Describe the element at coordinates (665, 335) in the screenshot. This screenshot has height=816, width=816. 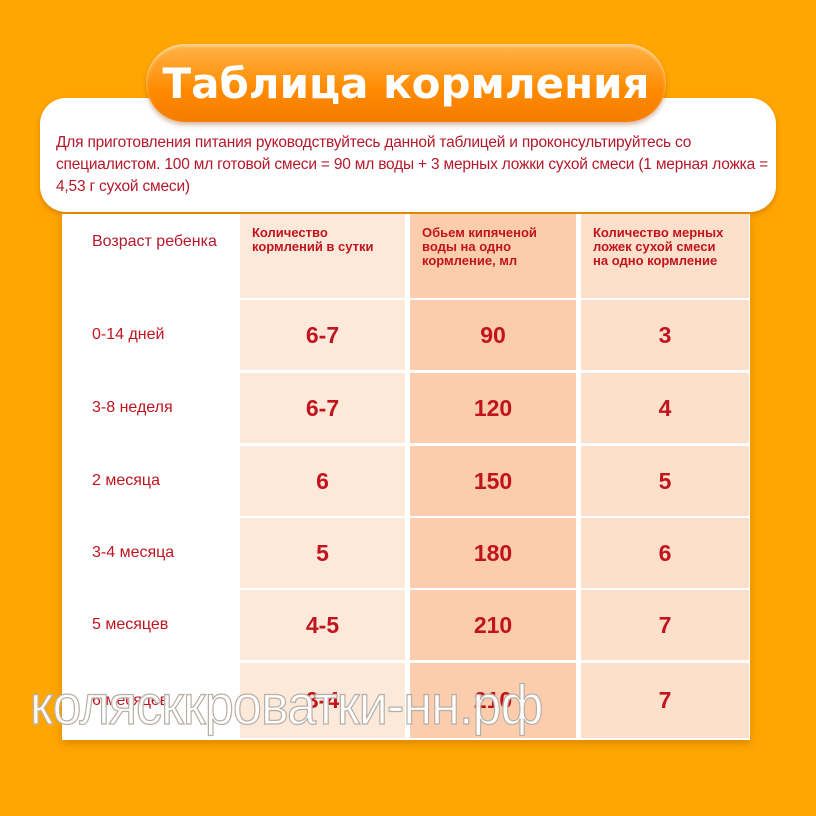
I see `value-cell: 3` at that location.